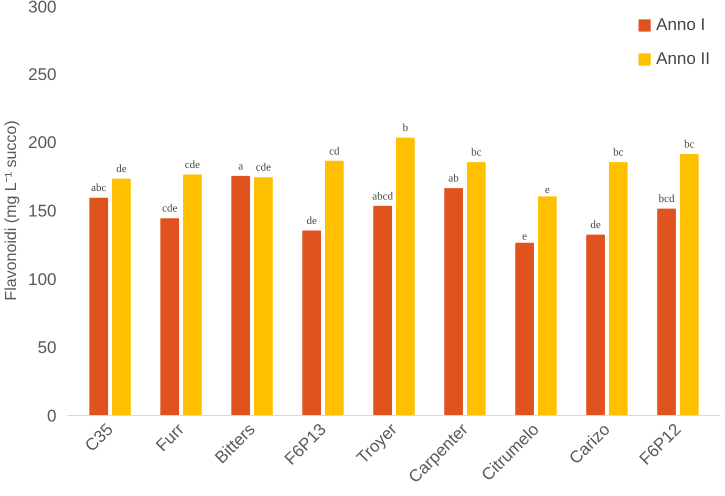 This screenshot has width=725, height=496. Describe the element at coordinates (11, 210) in the screenshot. I see `y-axis-title: Flavonoidi (mg L⁻¹ succo)` at that location.